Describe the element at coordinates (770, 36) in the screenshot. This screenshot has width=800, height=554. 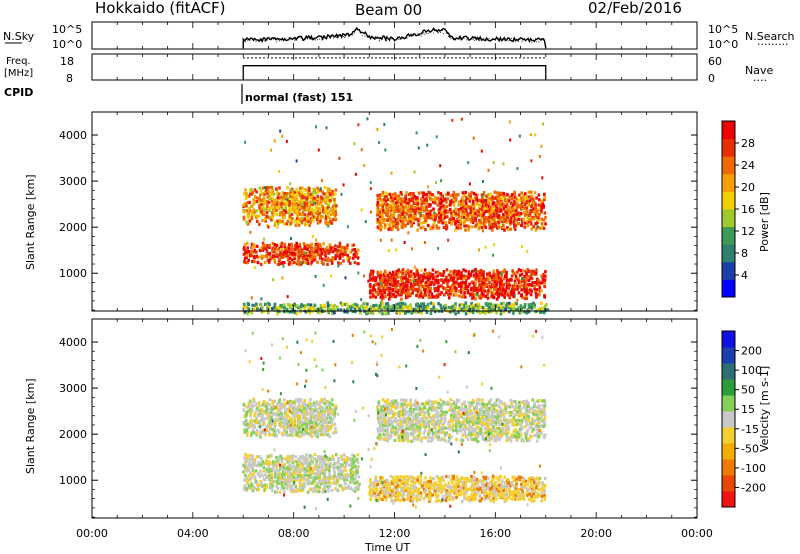
I see `noise-right-label: N.Search` at that location.